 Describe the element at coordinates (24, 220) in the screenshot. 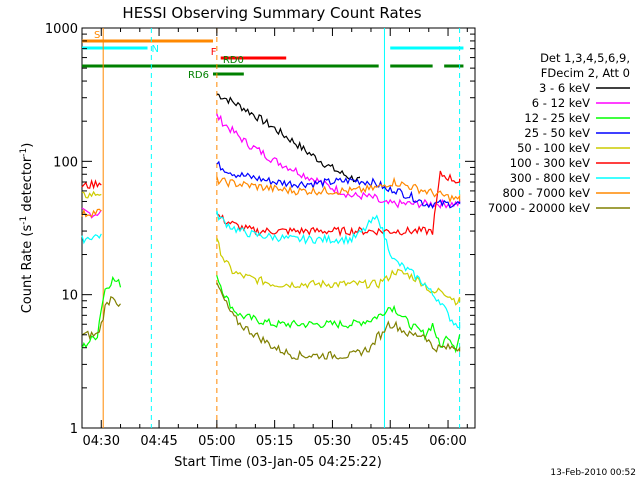

I see `y-axis-label-sup1: -1` at that location.